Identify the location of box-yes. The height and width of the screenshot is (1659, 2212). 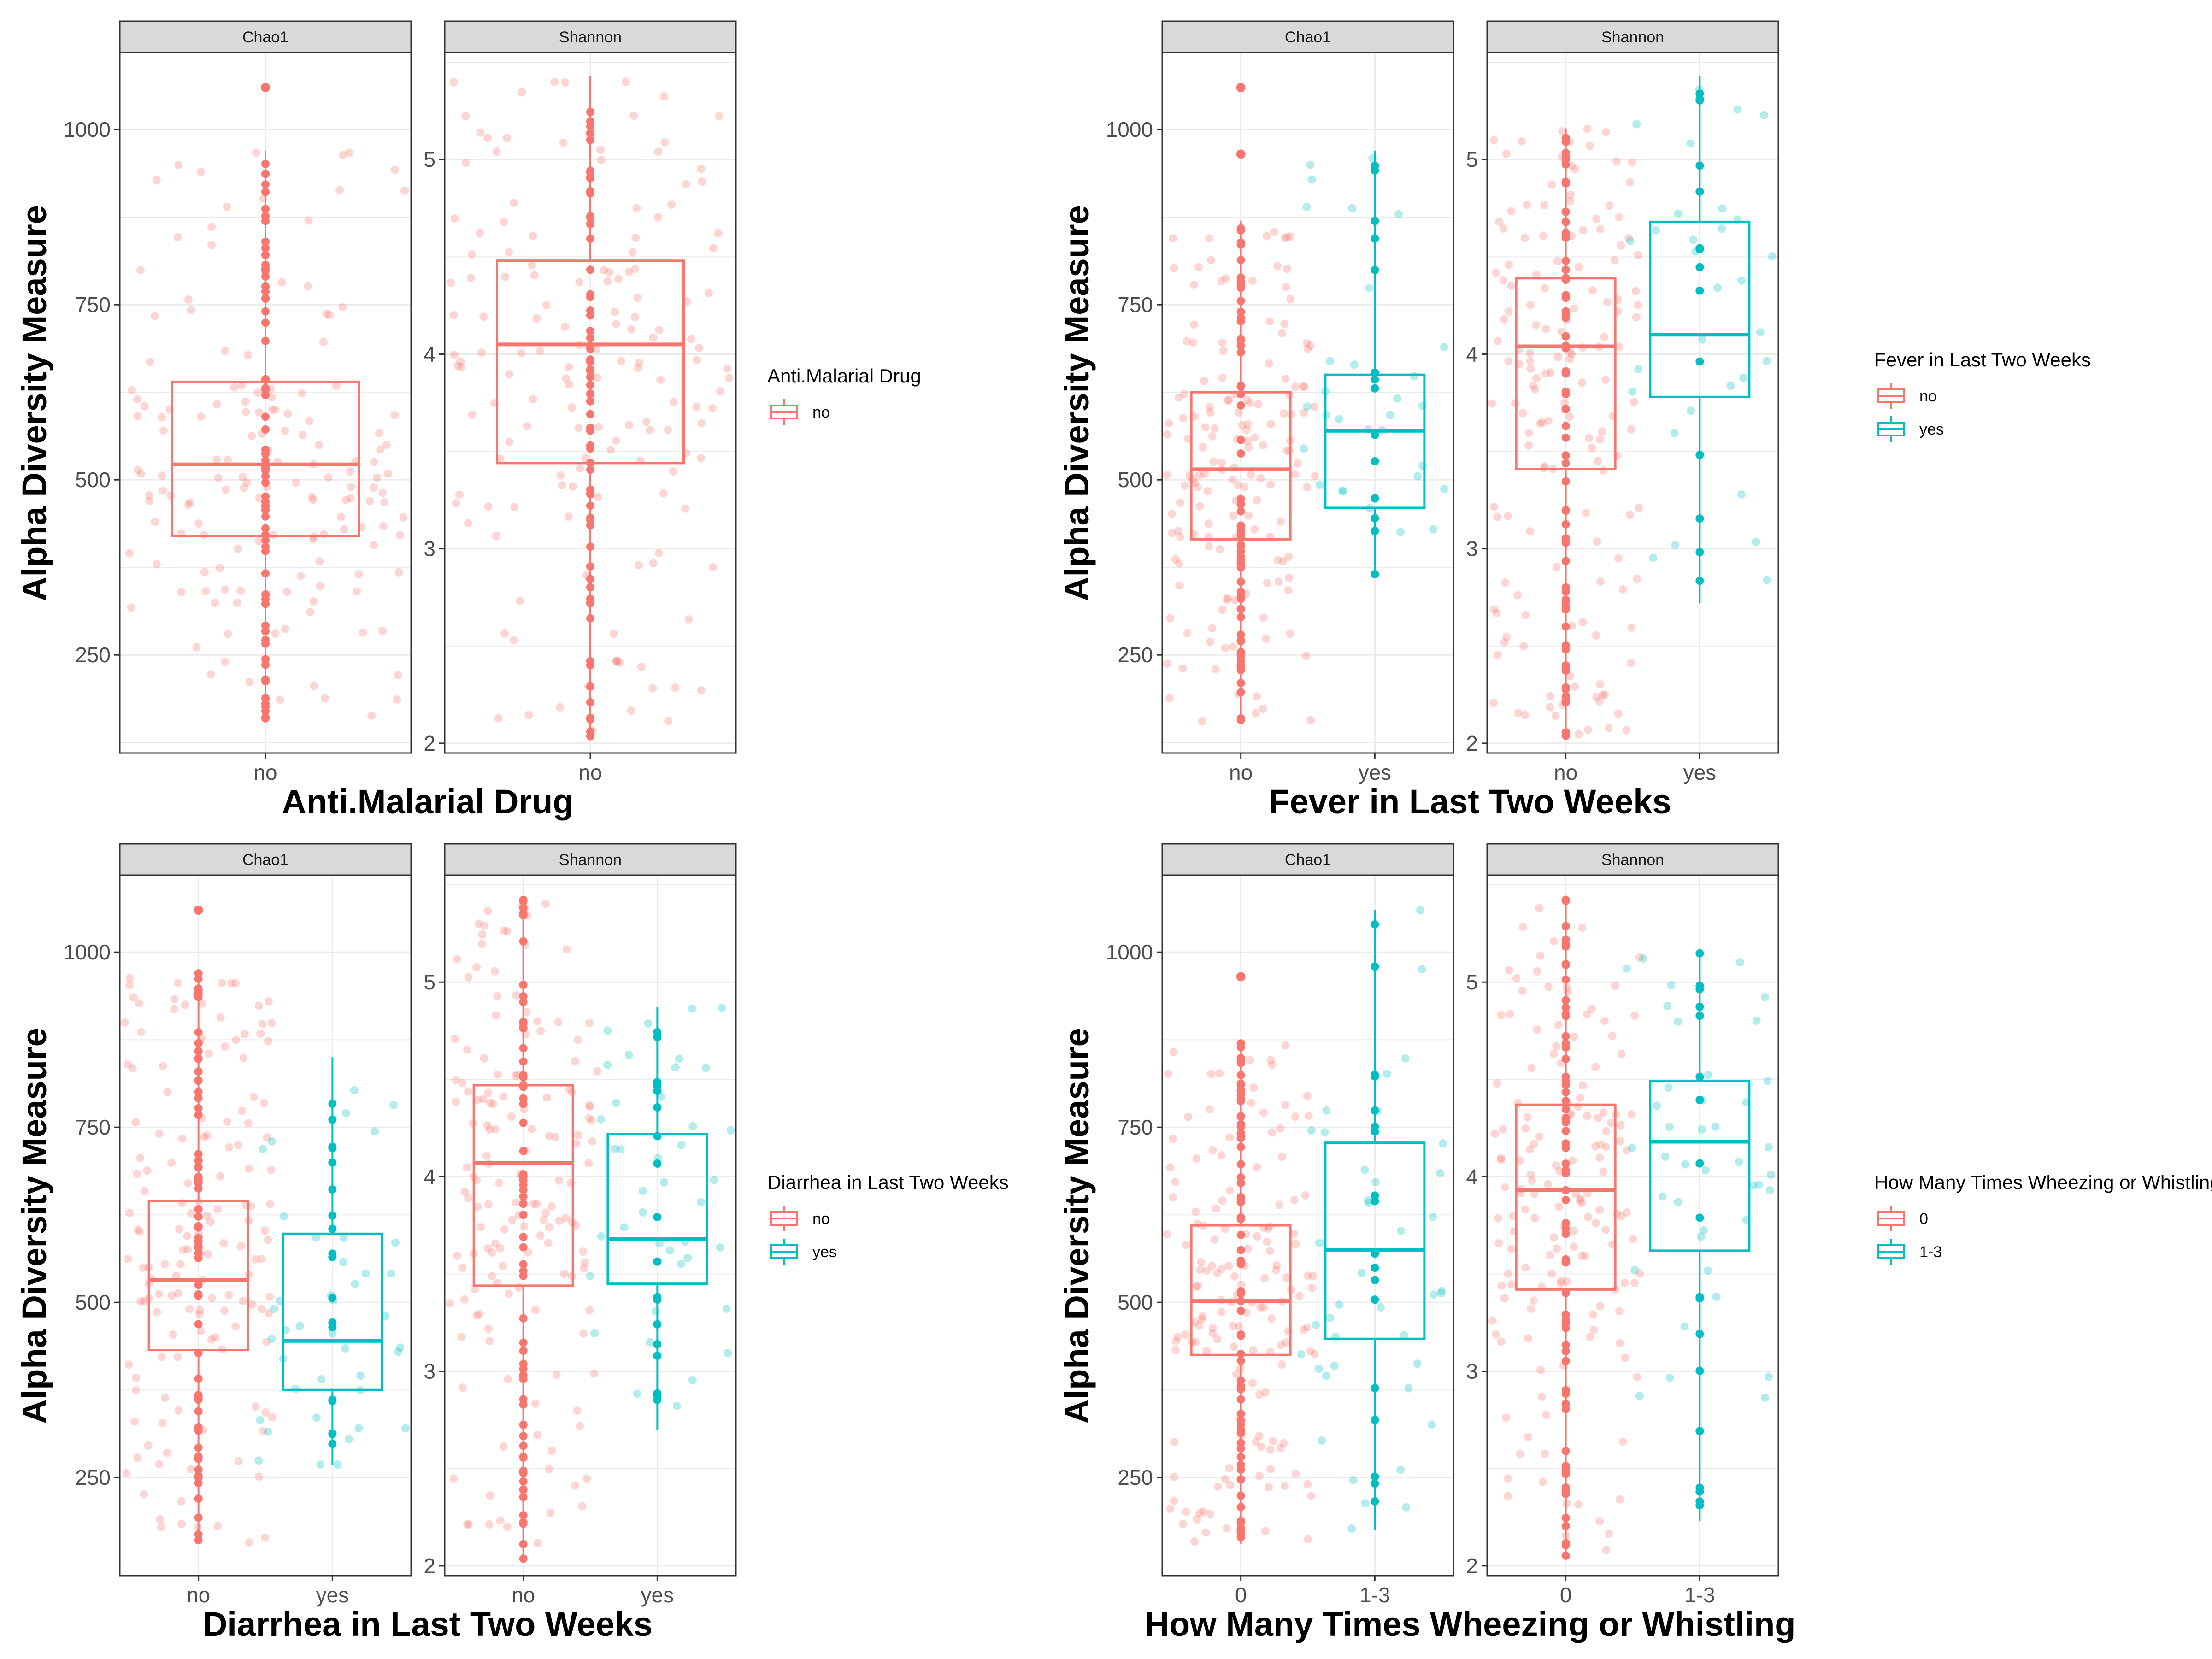
(1701, 339).